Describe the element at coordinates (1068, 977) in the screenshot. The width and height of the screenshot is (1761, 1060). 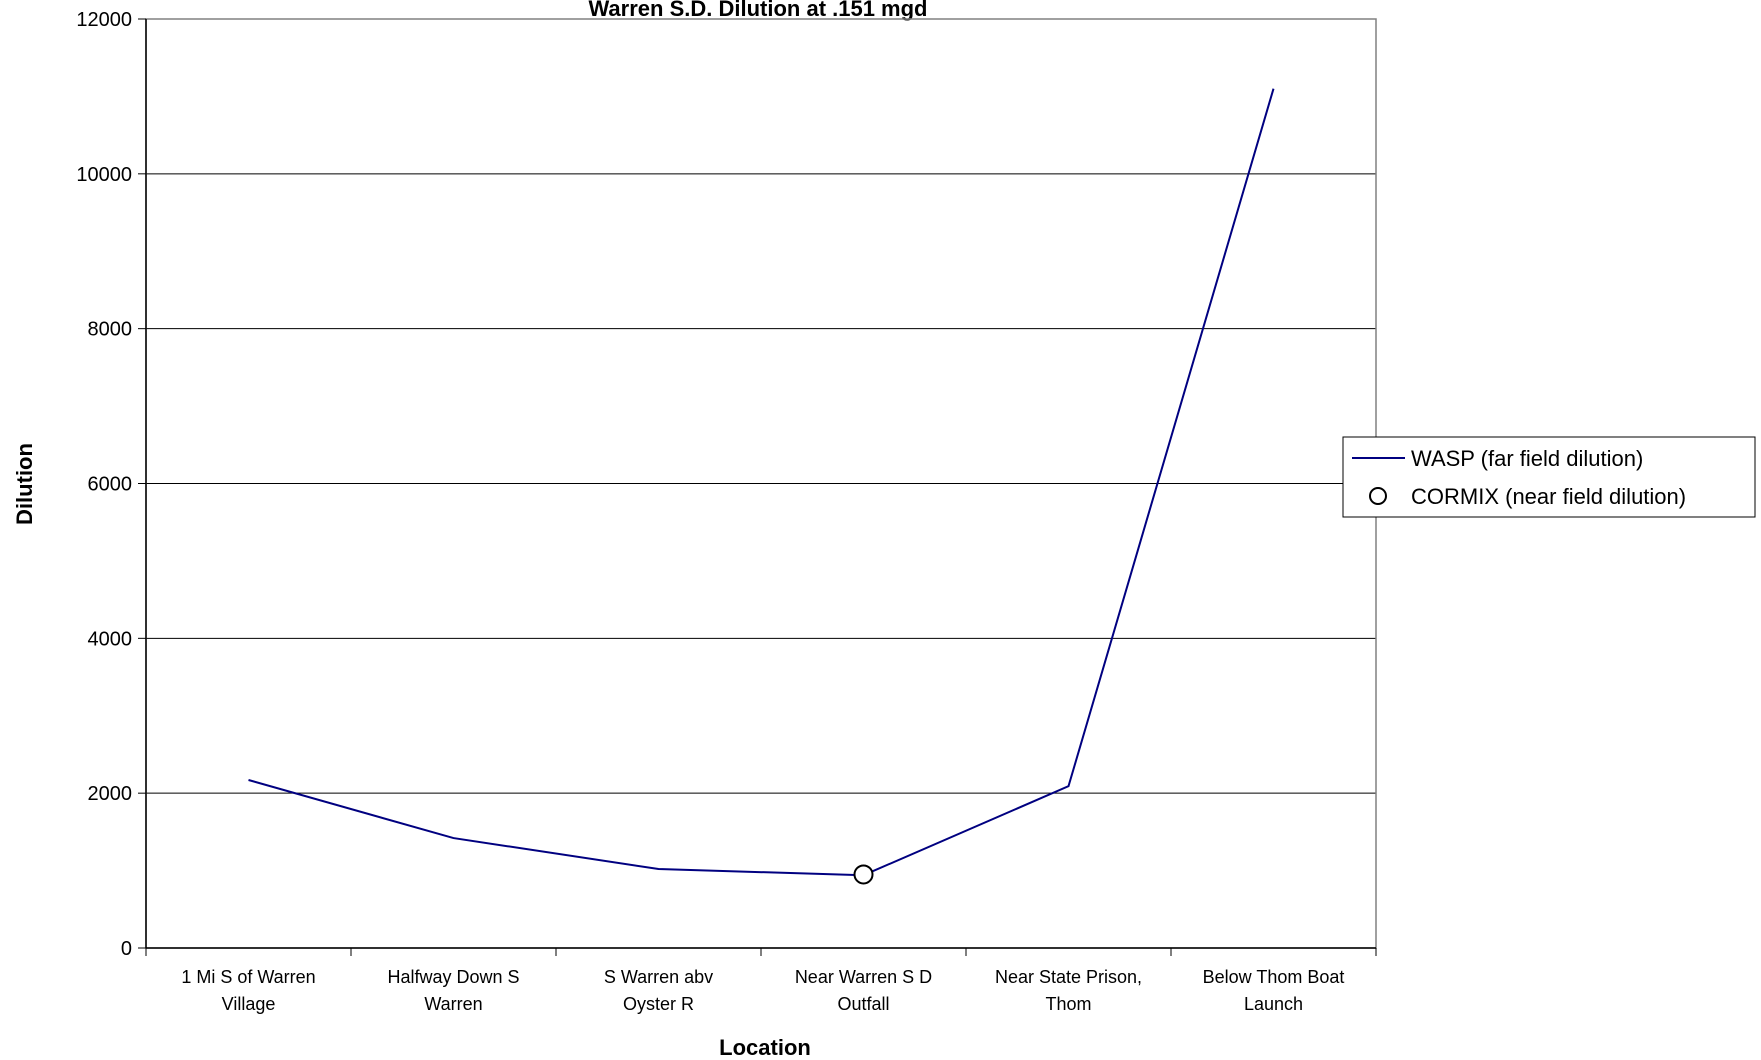
I see `x-tick-label-line: Near State Prison,` at that location.